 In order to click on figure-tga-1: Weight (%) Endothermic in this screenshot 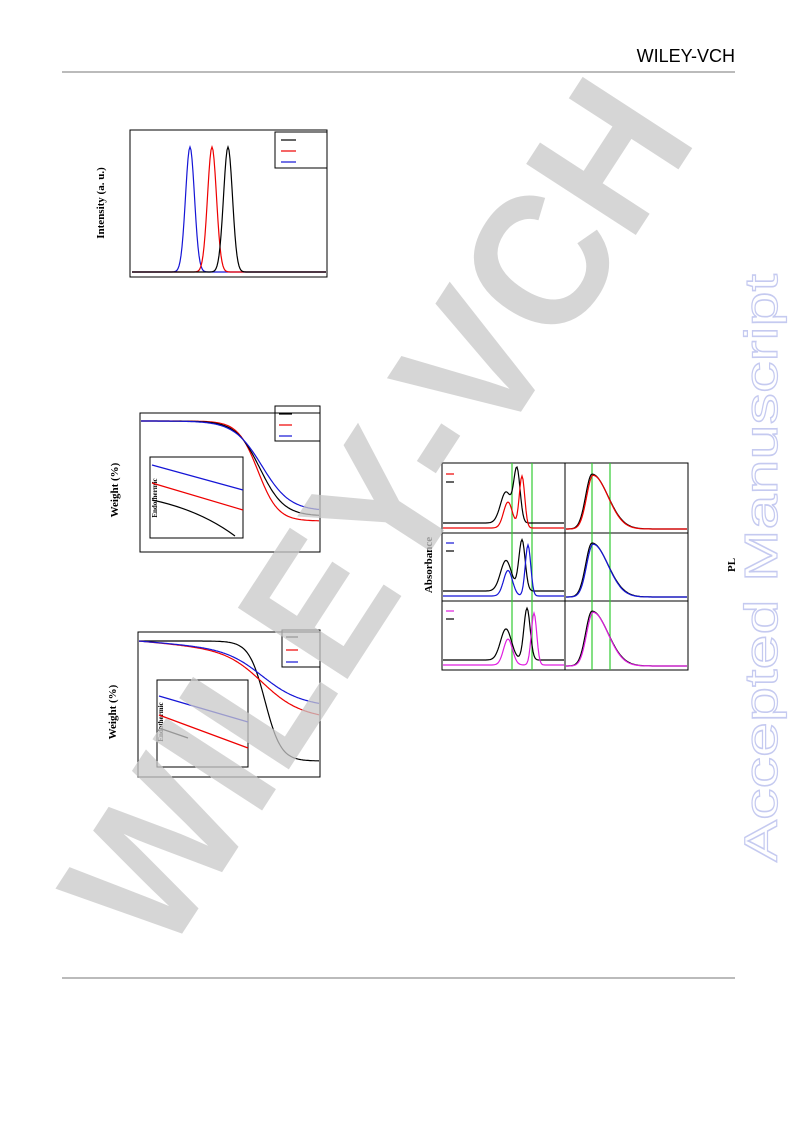, I will do `click(215, 479)`.